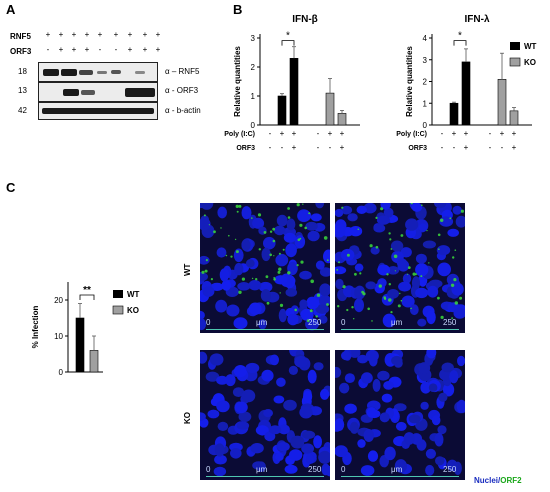  What do you see at coordinates (145, 49) in the screenshot?
I see `sign-orf3-7: +` at bounding box center [145, 49].